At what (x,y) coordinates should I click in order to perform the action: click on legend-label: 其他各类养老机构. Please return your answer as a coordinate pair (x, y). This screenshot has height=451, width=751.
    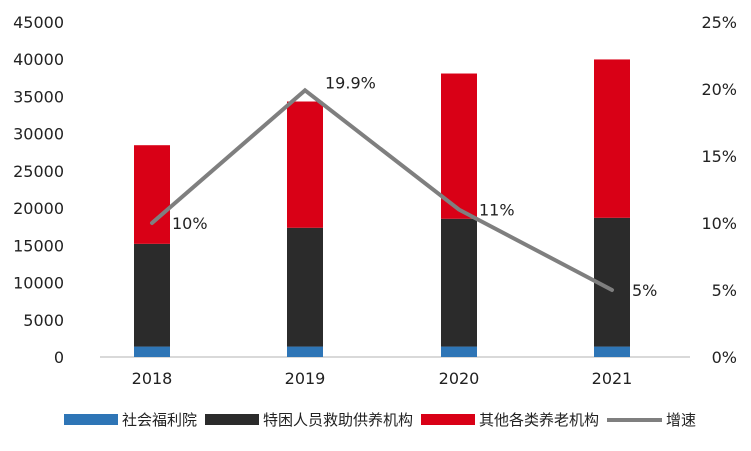
    Looking at the image, I should click on (539, 420).